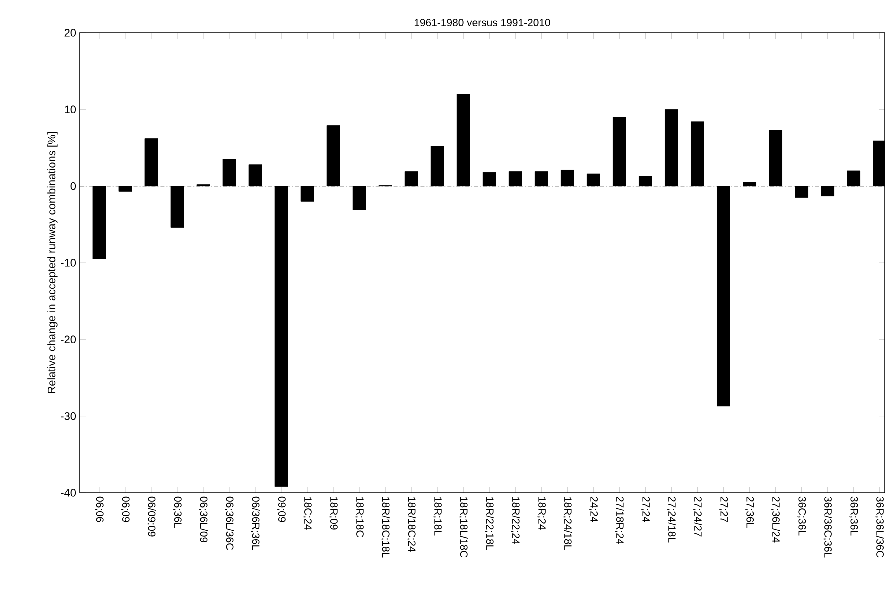 The width and height of the screenshot is (890, 613). I want to click on y-tick-label: -20, so click(68, 340).